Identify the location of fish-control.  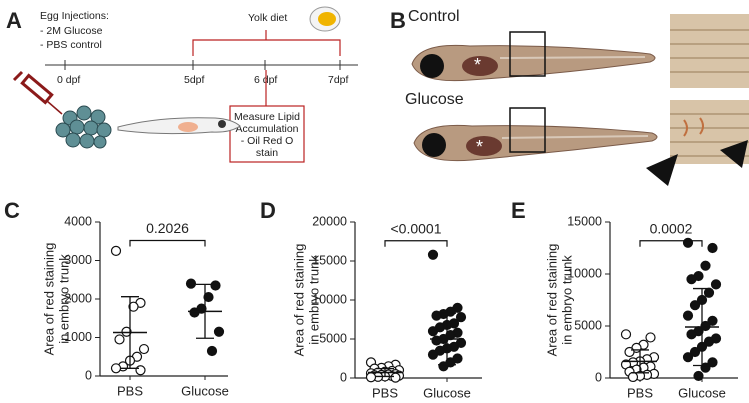
(533, 63).